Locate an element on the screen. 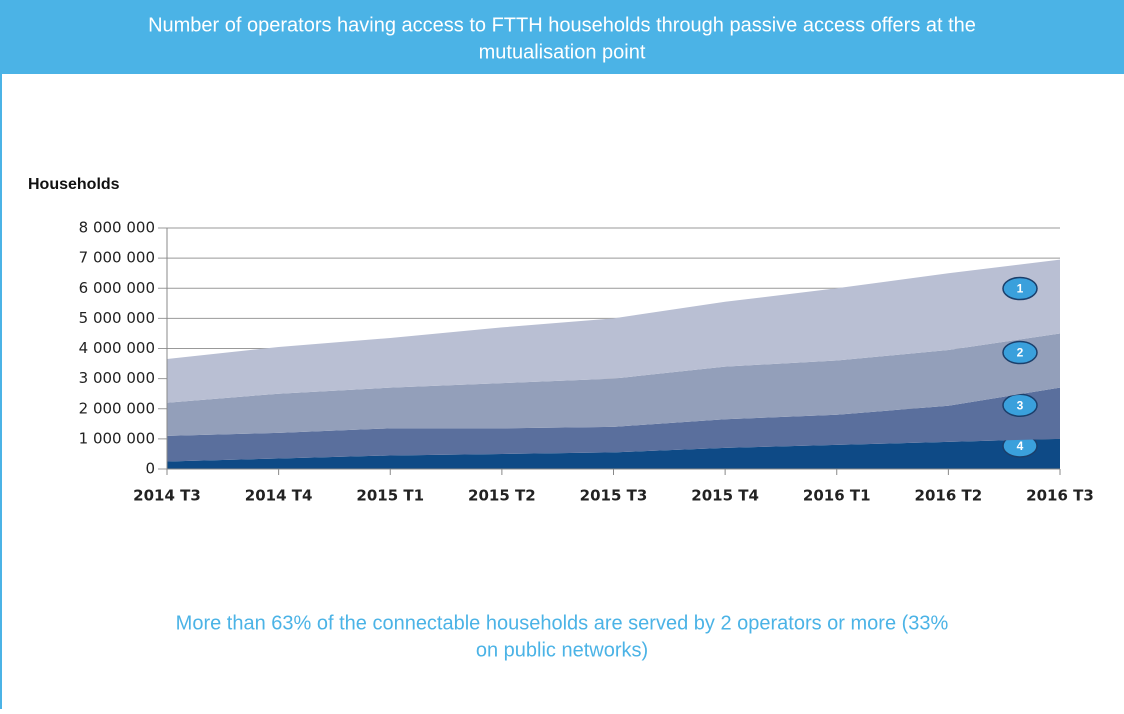  x-tick-label: 2016 T3 is located at coordinates (1060, 496).